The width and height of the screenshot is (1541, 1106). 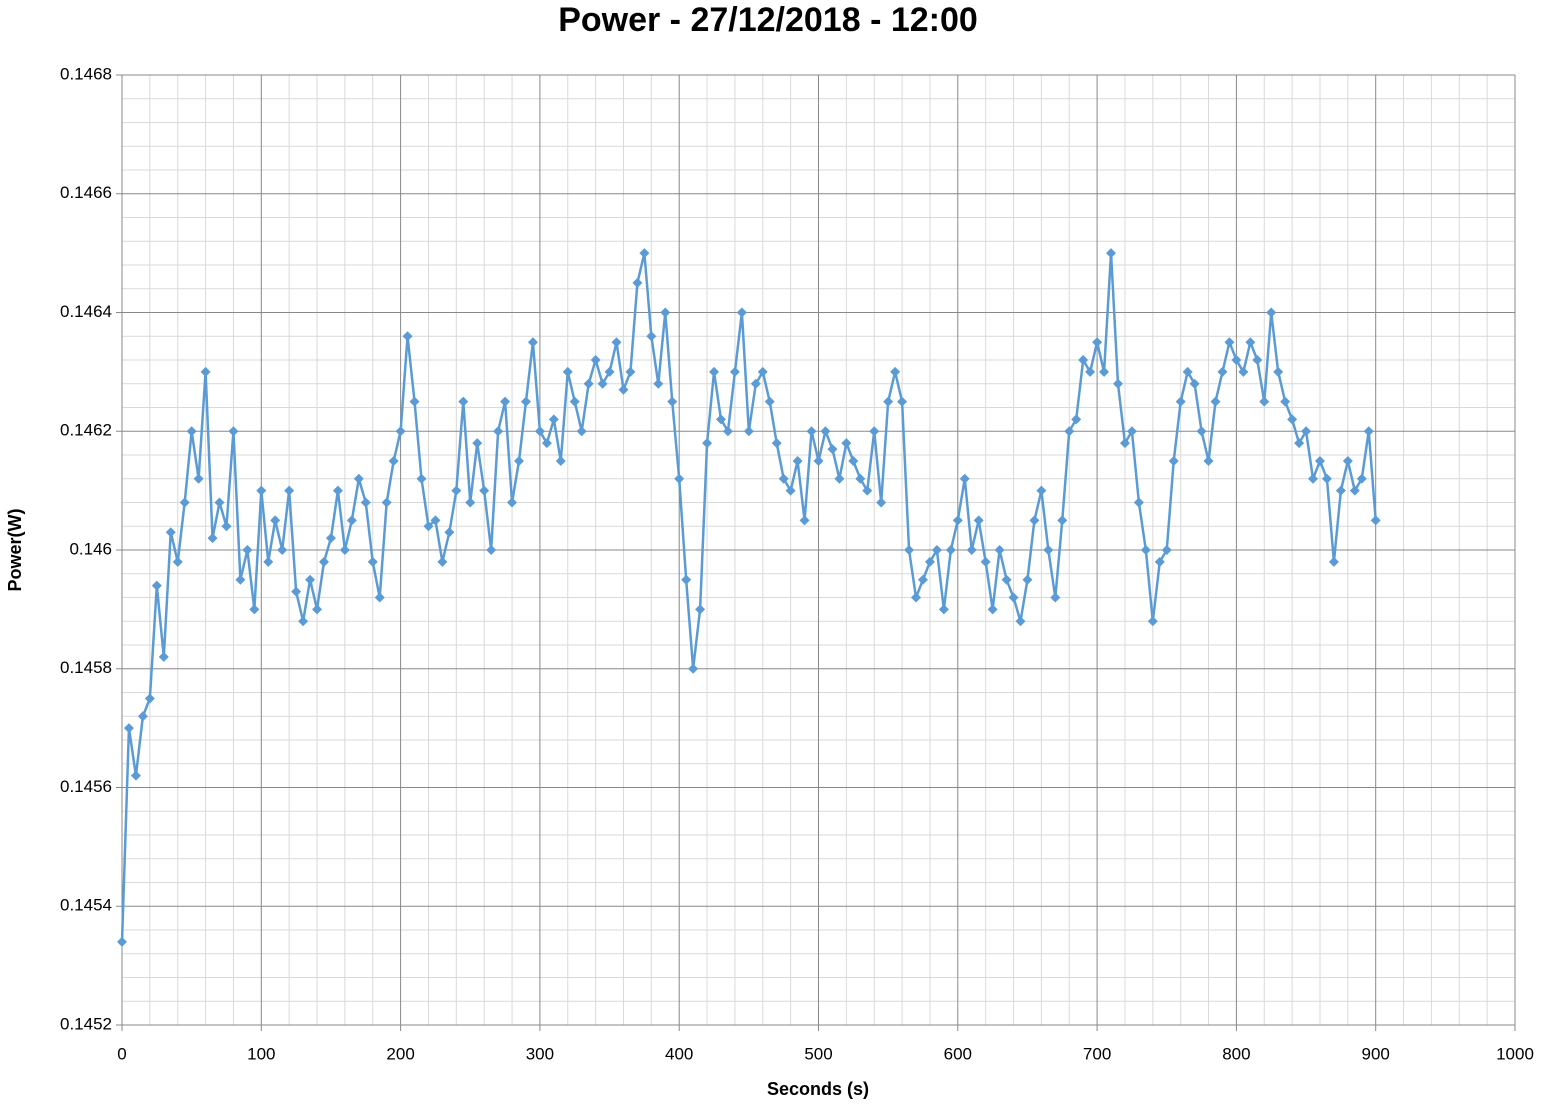 I want to click on y-tick-label: 0.1456, so click(x=86, y=786).